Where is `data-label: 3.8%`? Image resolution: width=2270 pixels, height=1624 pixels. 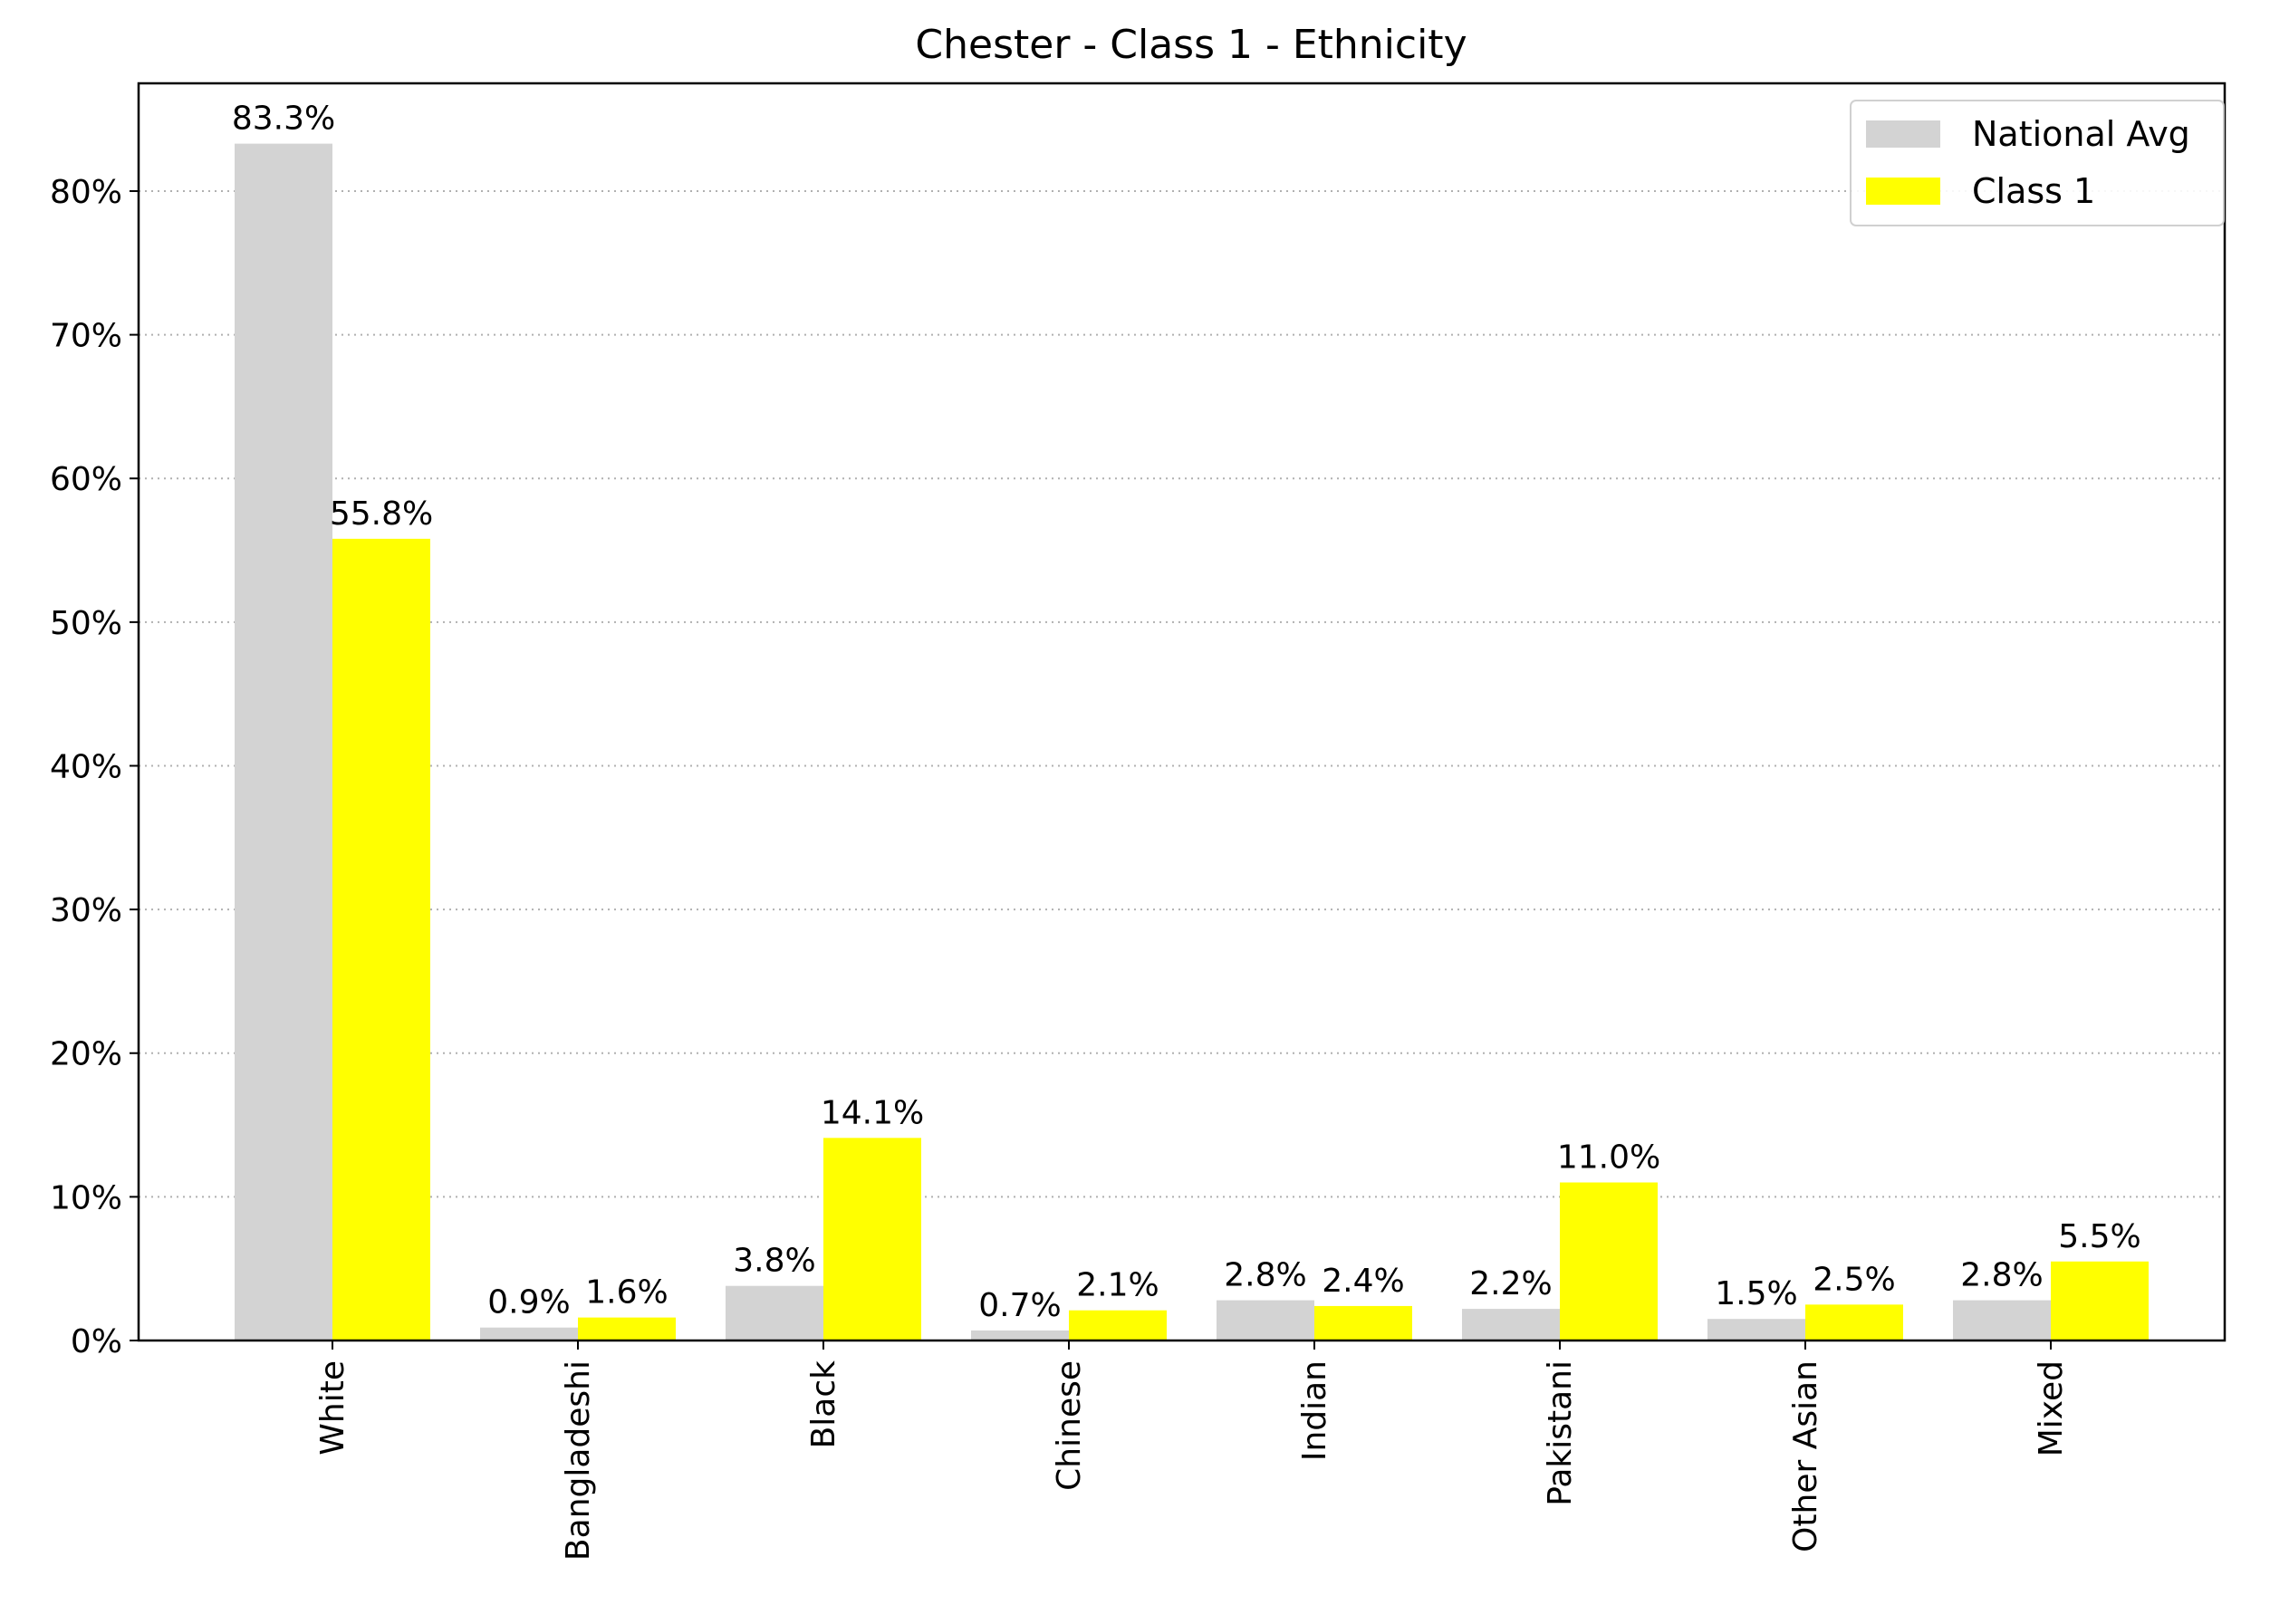 data-label: 3.8% is located at coordinates (774, 1261).